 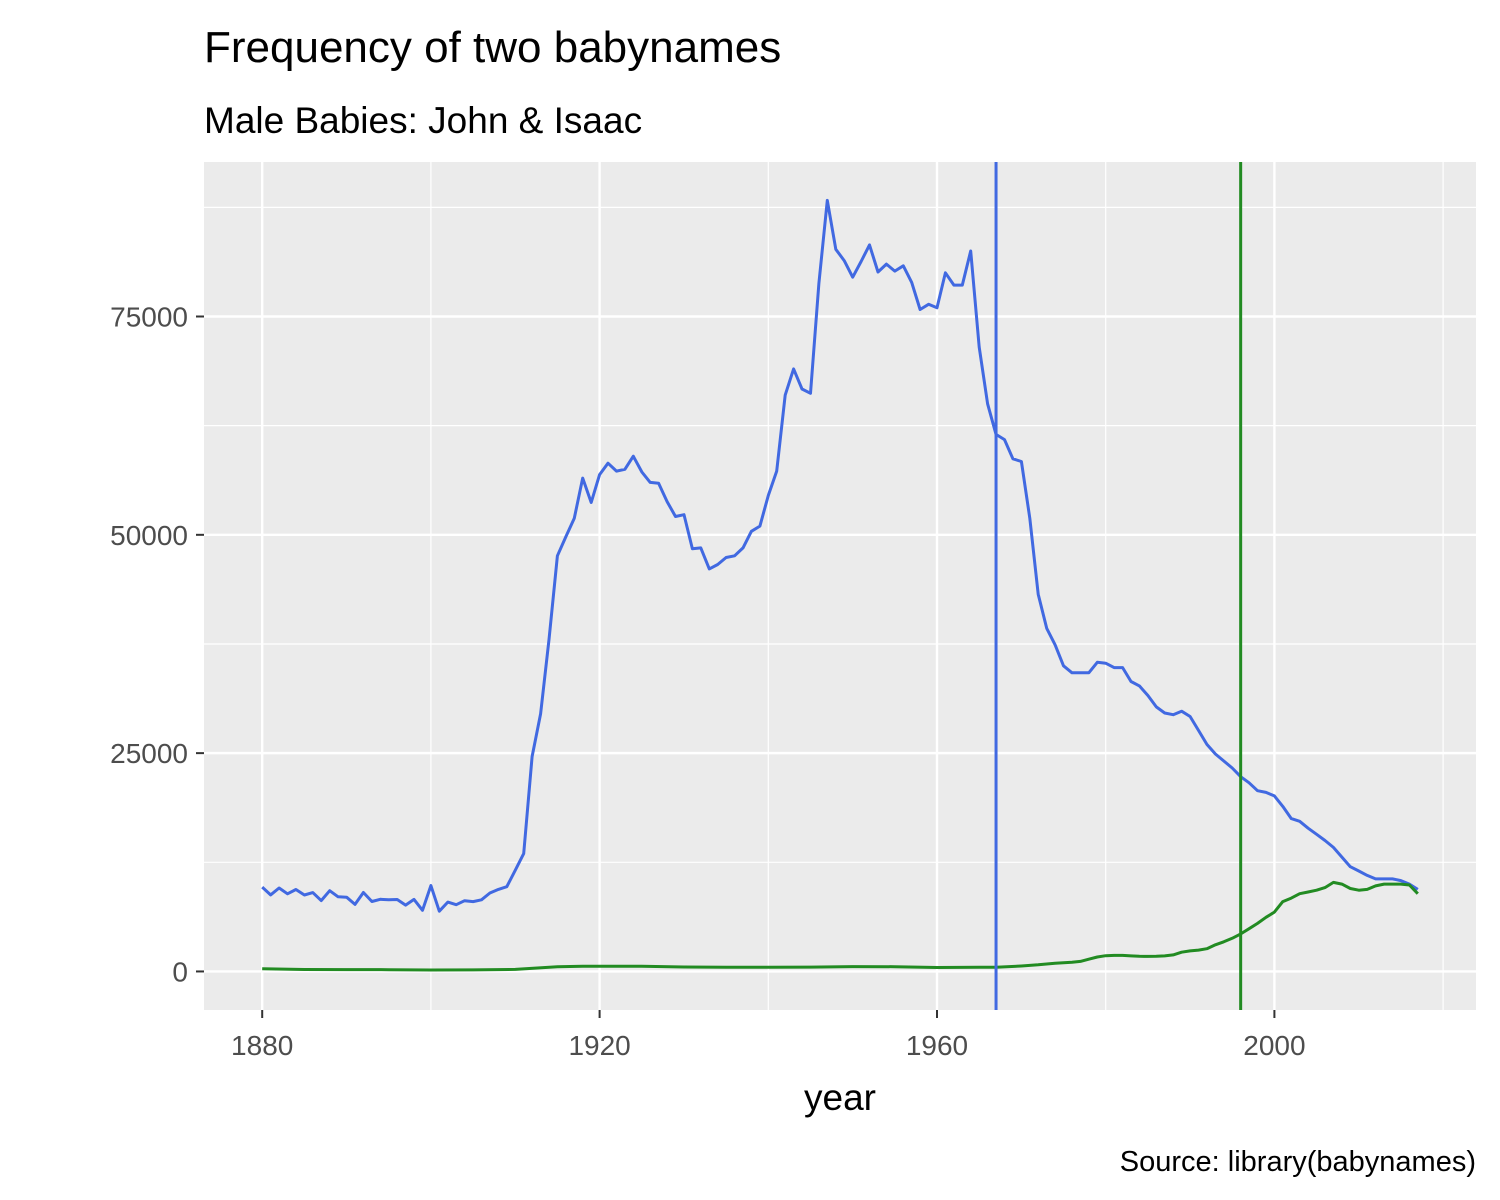 I want to click on y-tick-label: 50000, so click(x=149, y=535).